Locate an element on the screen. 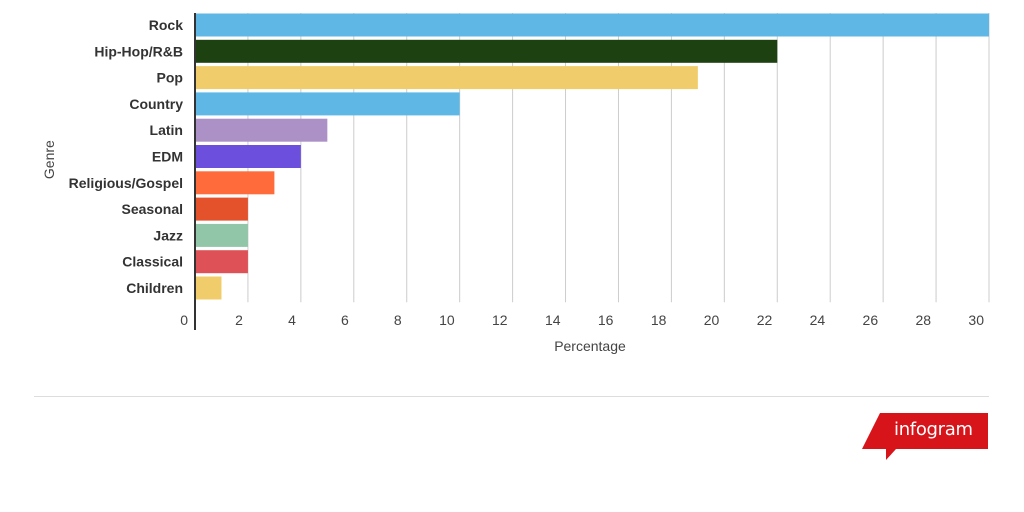 This screenshot has height=512, width=1024. category-label: Religious/Gospel is located at coordinates (126, 183).